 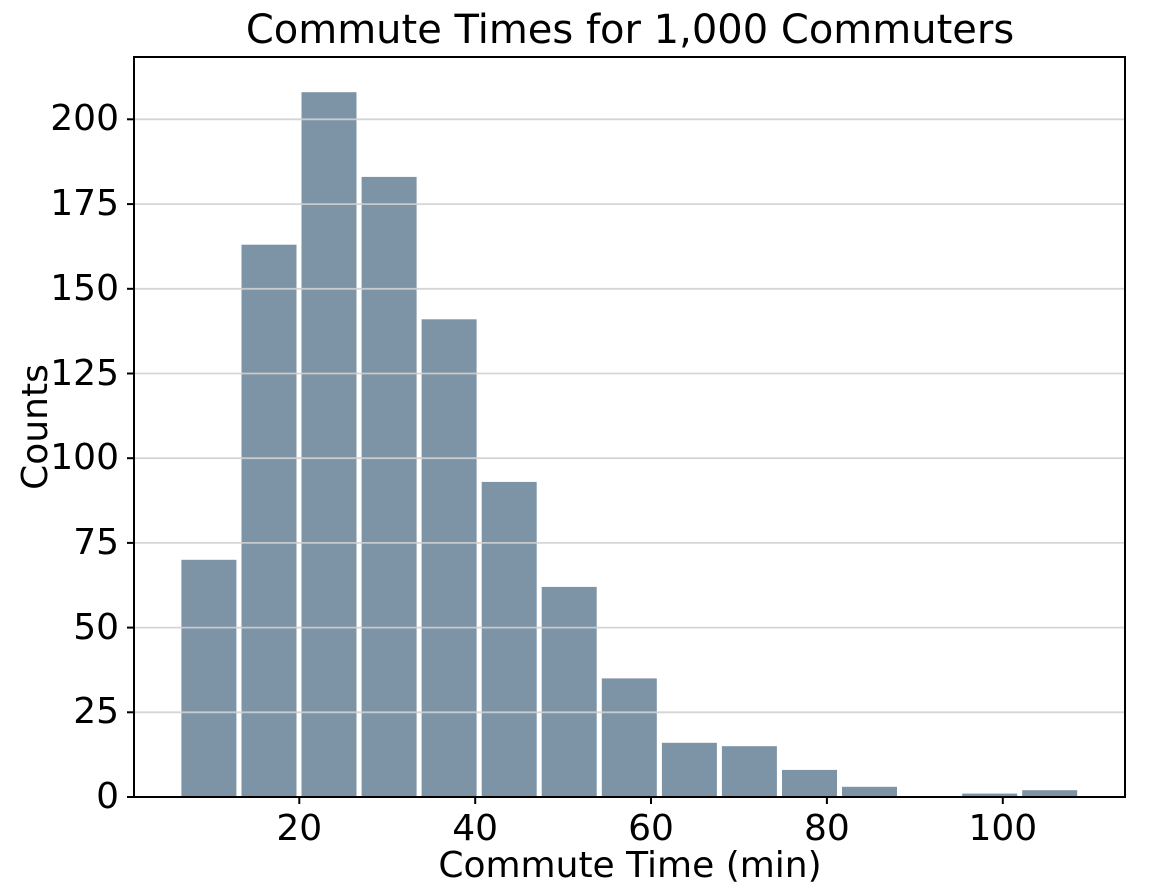 I want to click on x-tick-label: 60, so click(x=651, y=828).